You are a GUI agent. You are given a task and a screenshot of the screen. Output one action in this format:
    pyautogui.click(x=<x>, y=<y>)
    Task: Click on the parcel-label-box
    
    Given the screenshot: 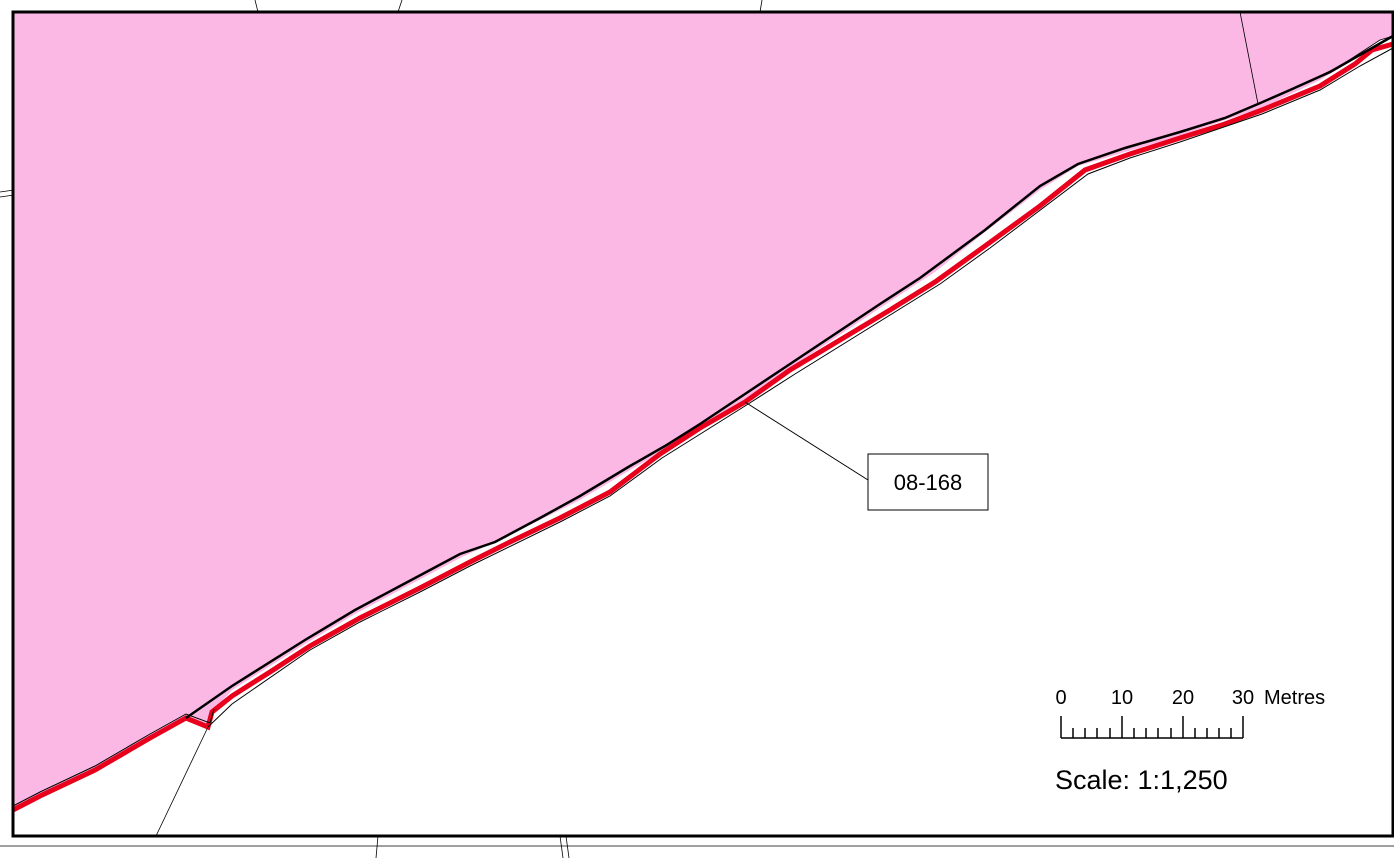 What is the action you would take?
    pyautogui.click(x=928, y=482)
    